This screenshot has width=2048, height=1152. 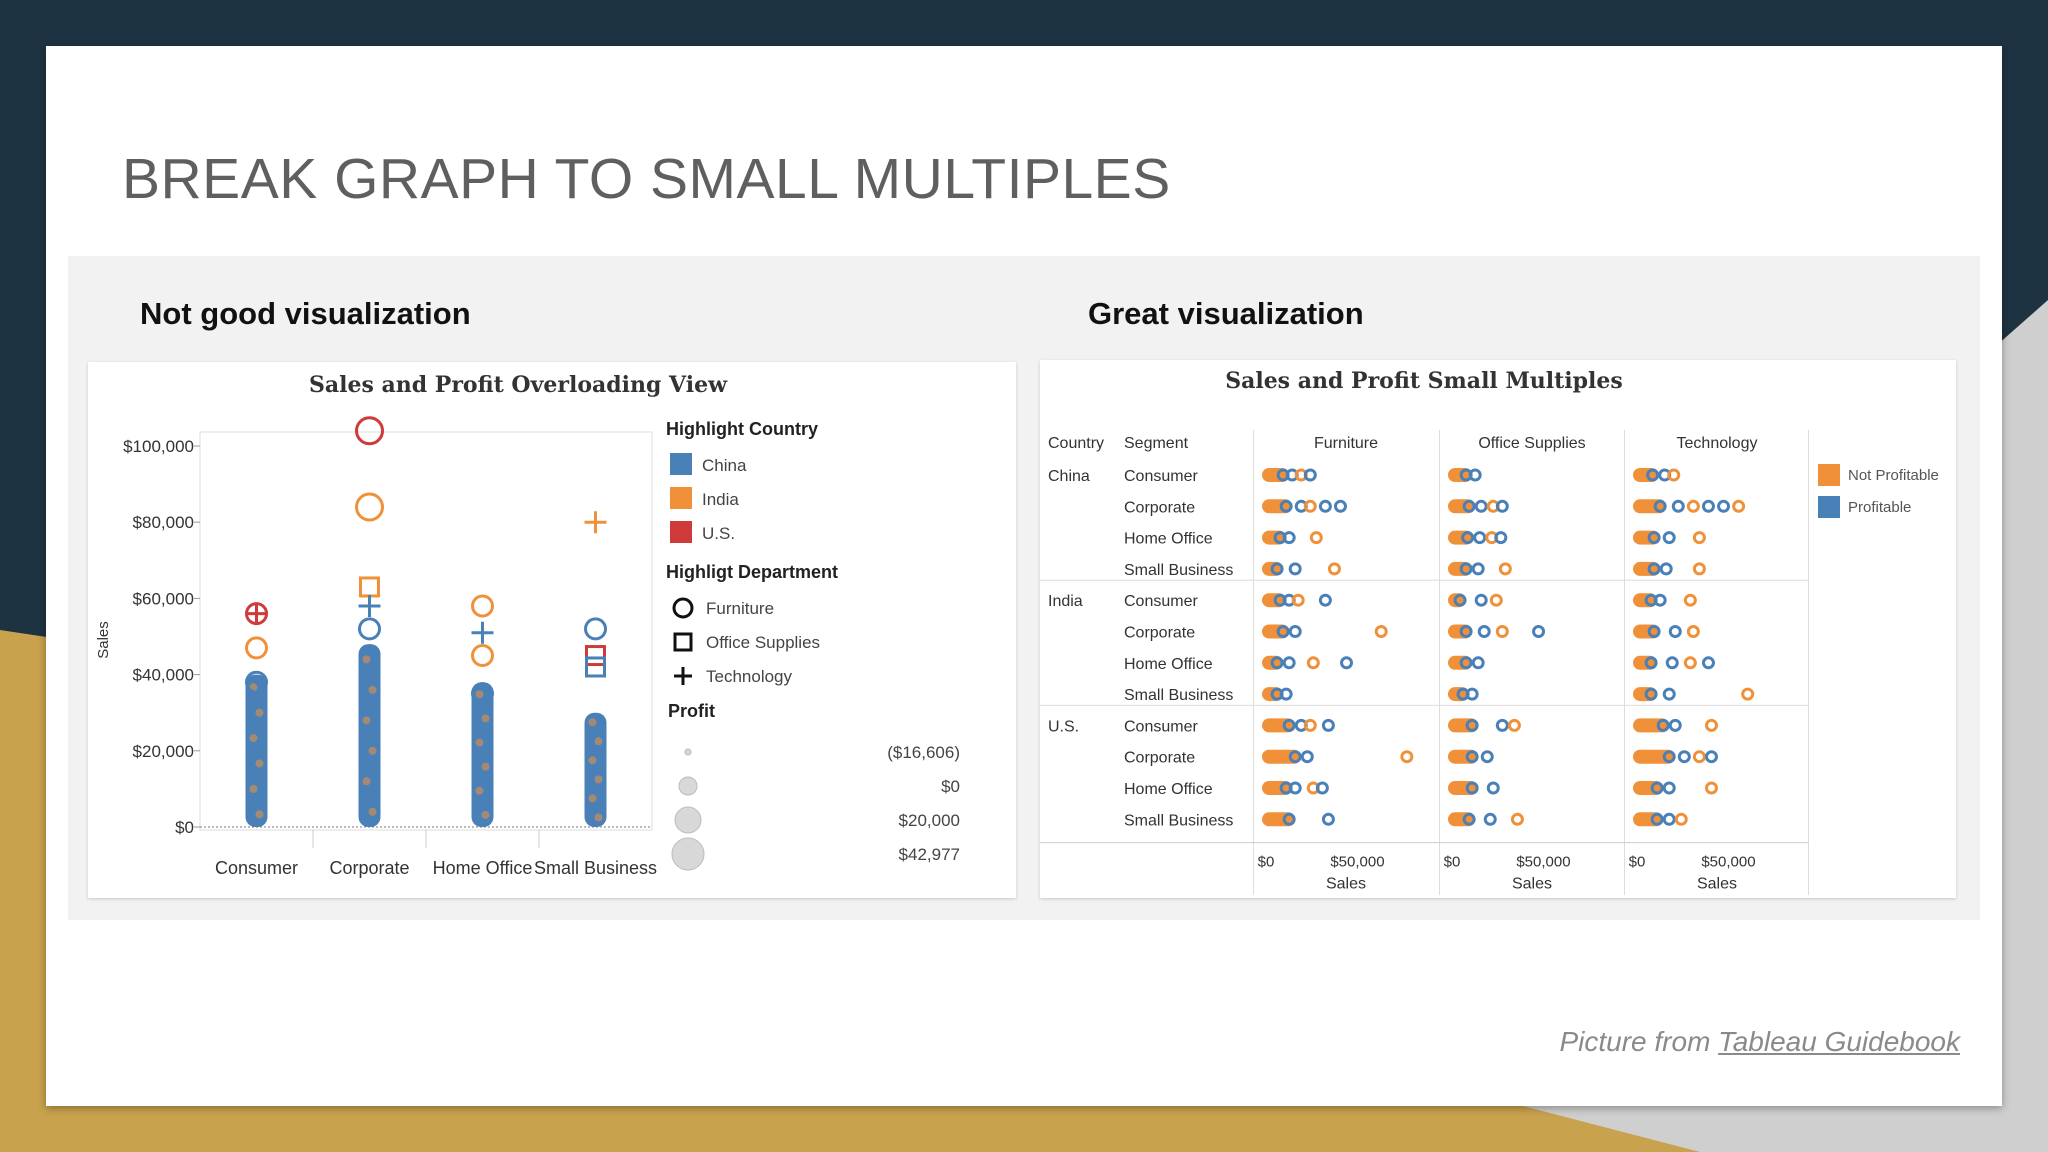 I want to click on dense-points-column, so click(x=369, y=735).